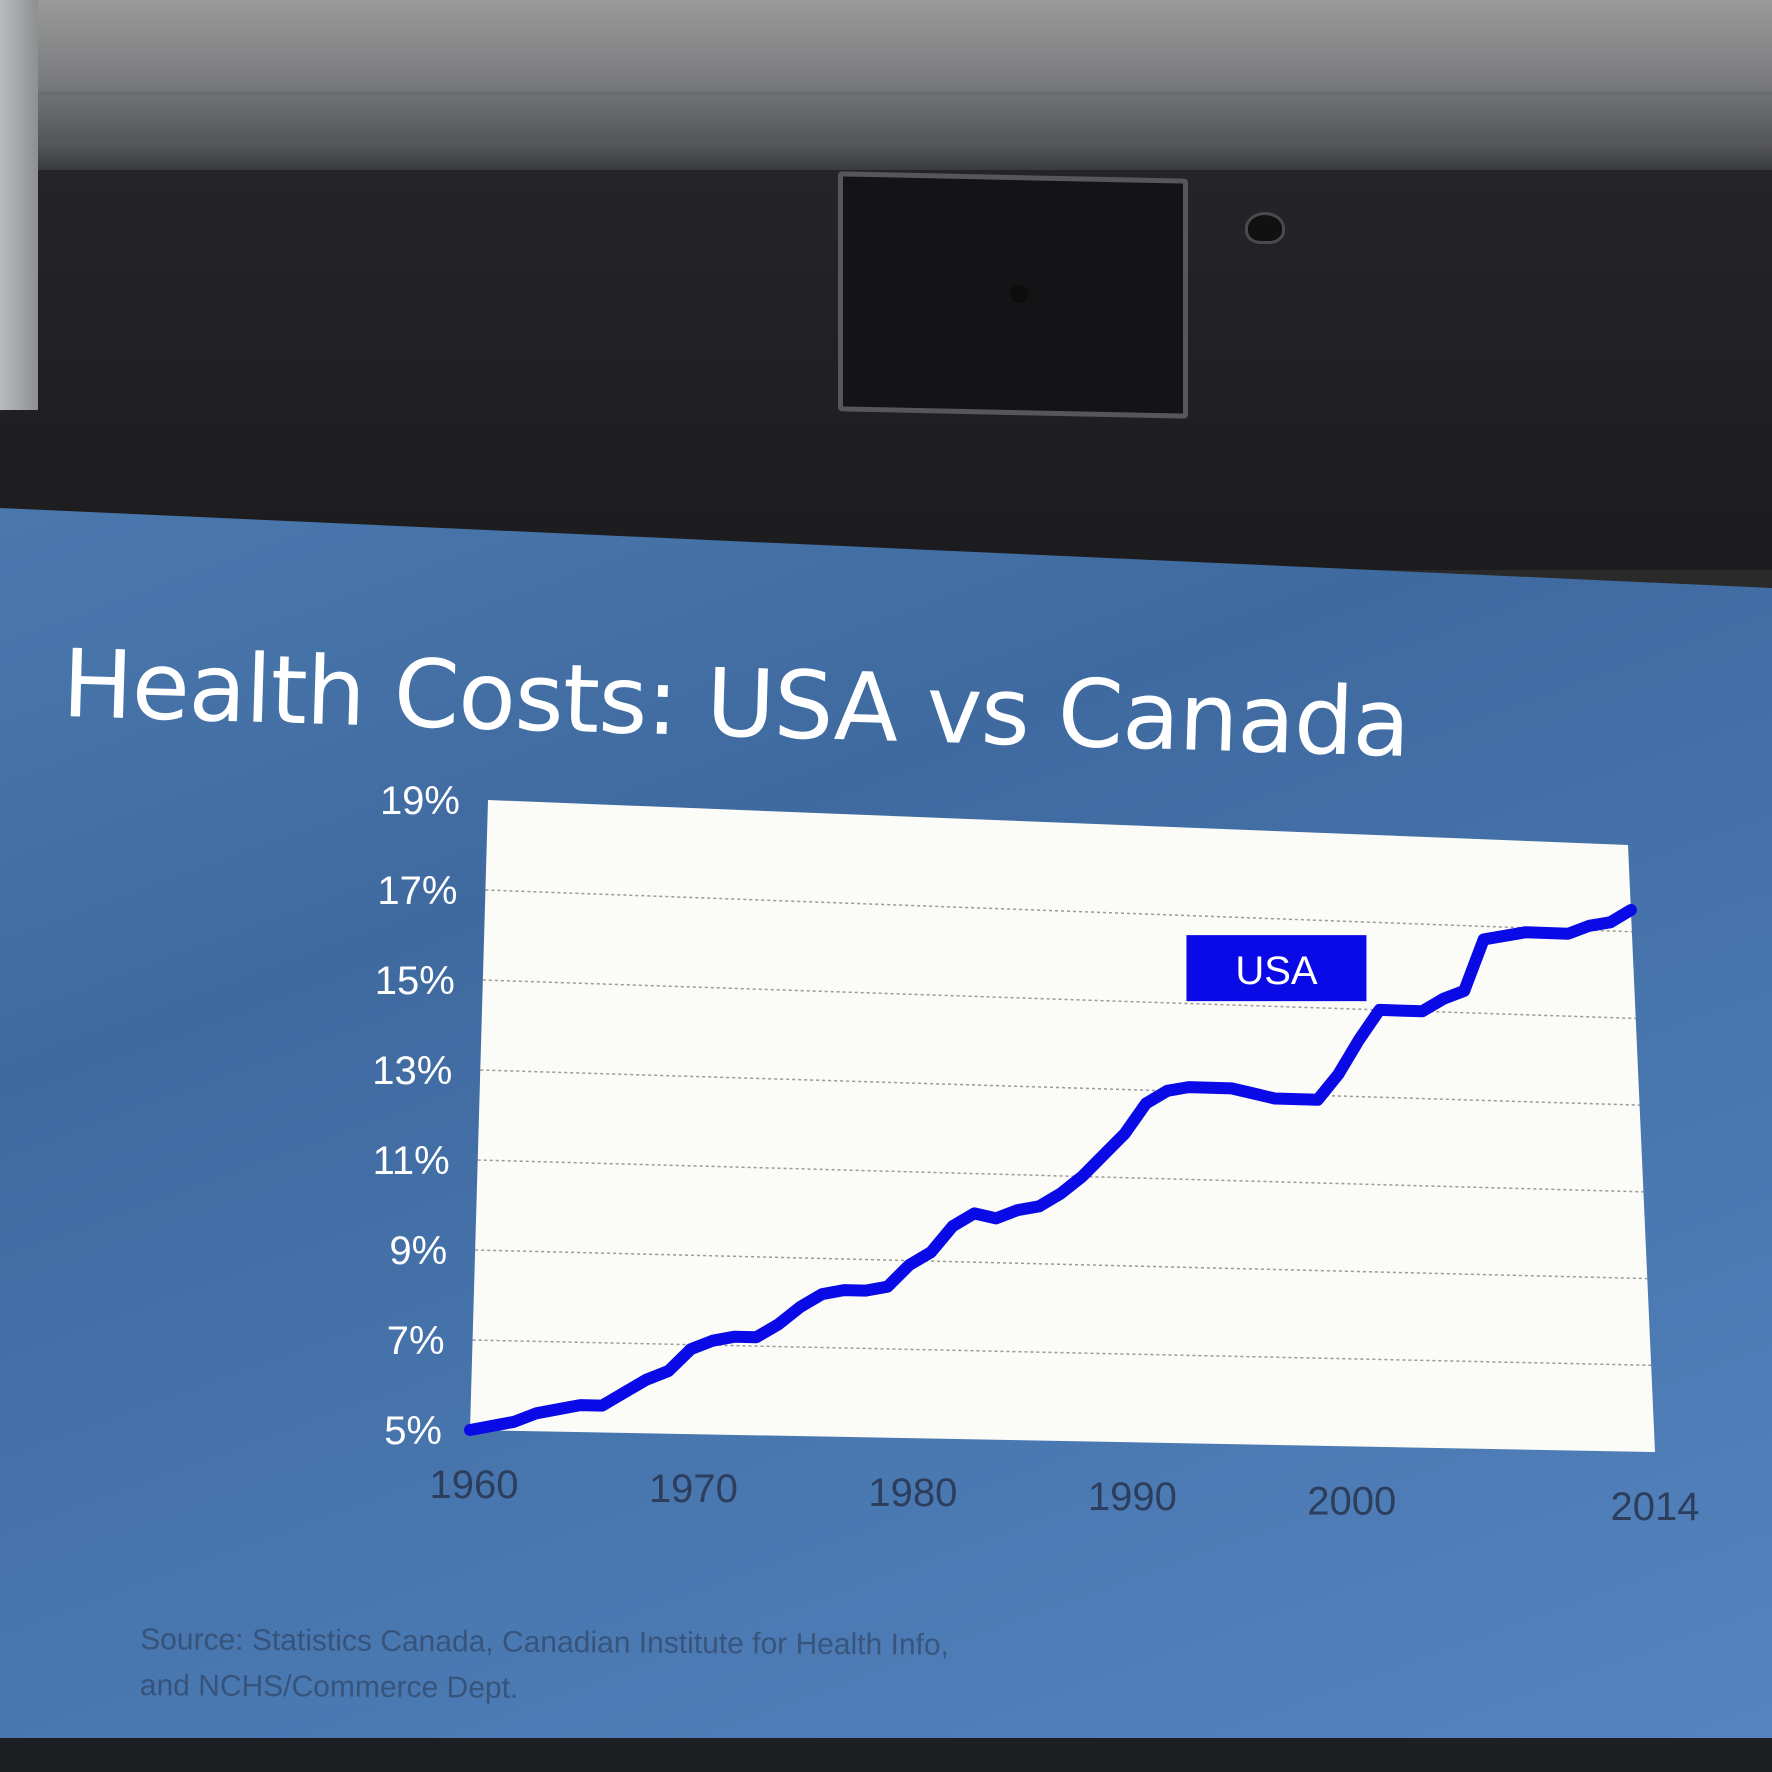 The width and height of the screenshot is (1772, 1772). I want to click on ceiling-sensor, so click(1265, 228).